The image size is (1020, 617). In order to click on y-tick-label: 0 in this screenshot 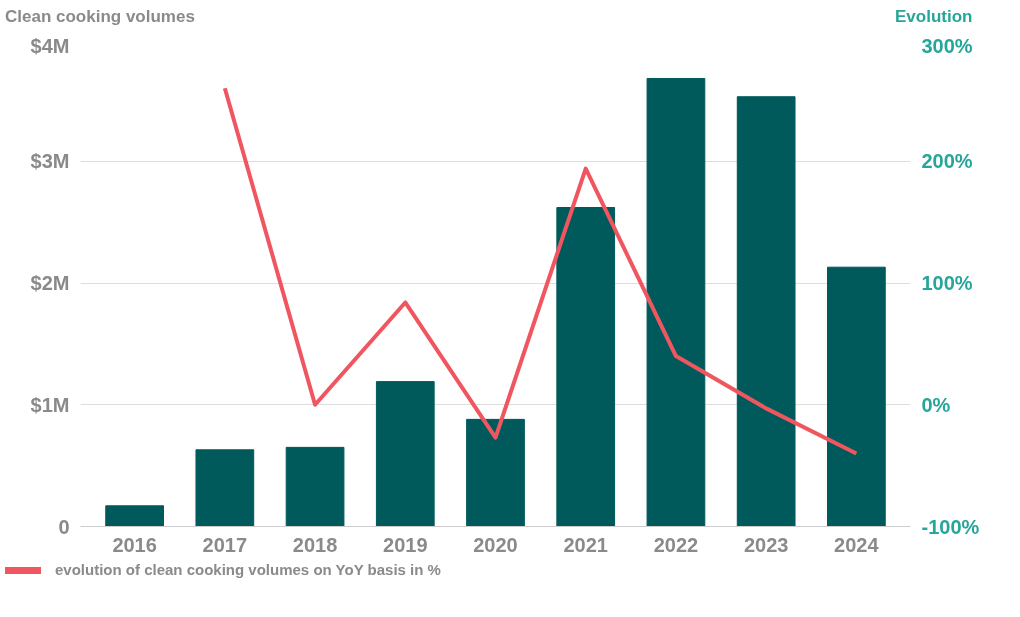, I will do `click(64, 526)`.